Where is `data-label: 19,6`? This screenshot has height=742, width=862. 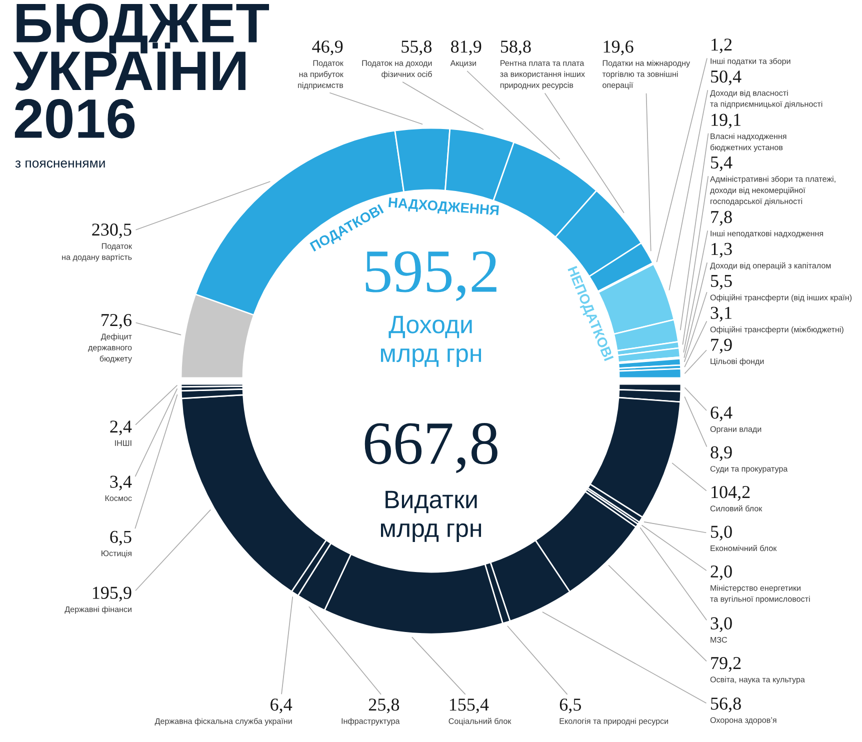
data-label: 19,6 is located at coordinates (619, 48).